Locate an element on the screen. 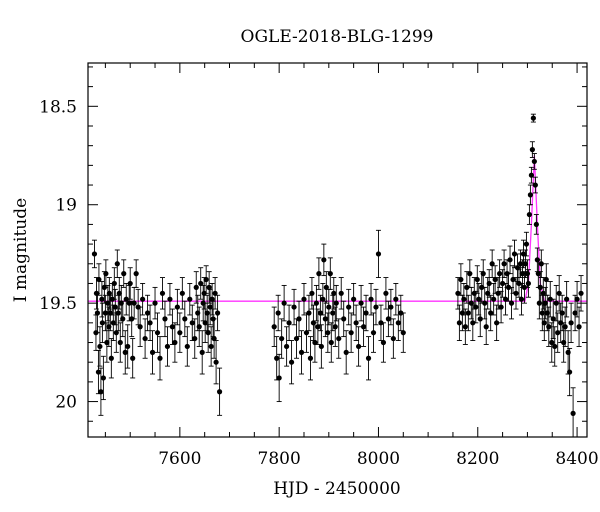 This screenshot has width=600, height=512. x-tick-label: 8400 is located at coordinates (576, 459).